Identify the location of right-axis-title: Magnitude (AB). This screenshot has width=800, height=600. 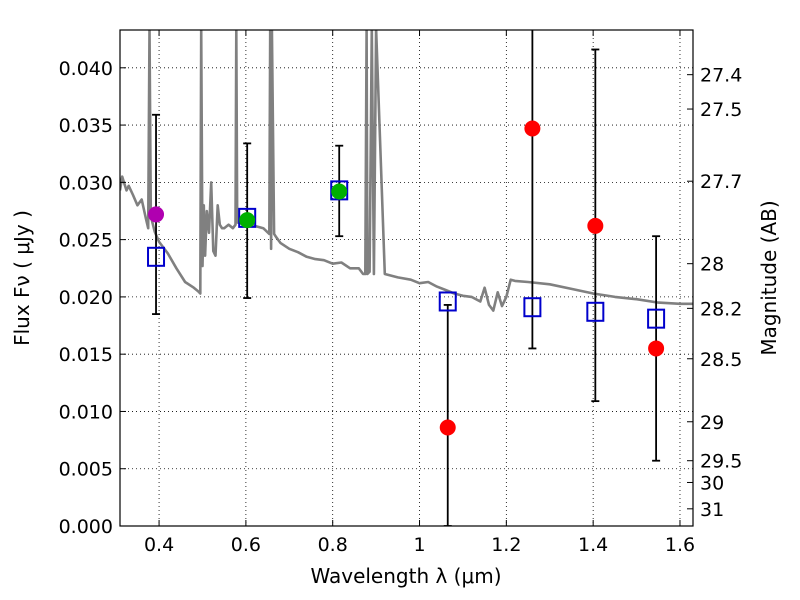
(769, 277).